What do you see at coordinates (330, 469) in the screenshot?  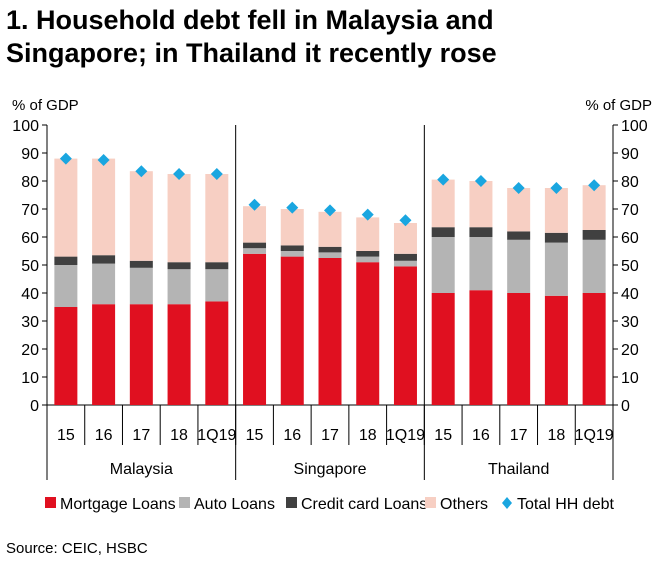 I see `group-label-singapore: Singapore` at bounding box center [330, 469].